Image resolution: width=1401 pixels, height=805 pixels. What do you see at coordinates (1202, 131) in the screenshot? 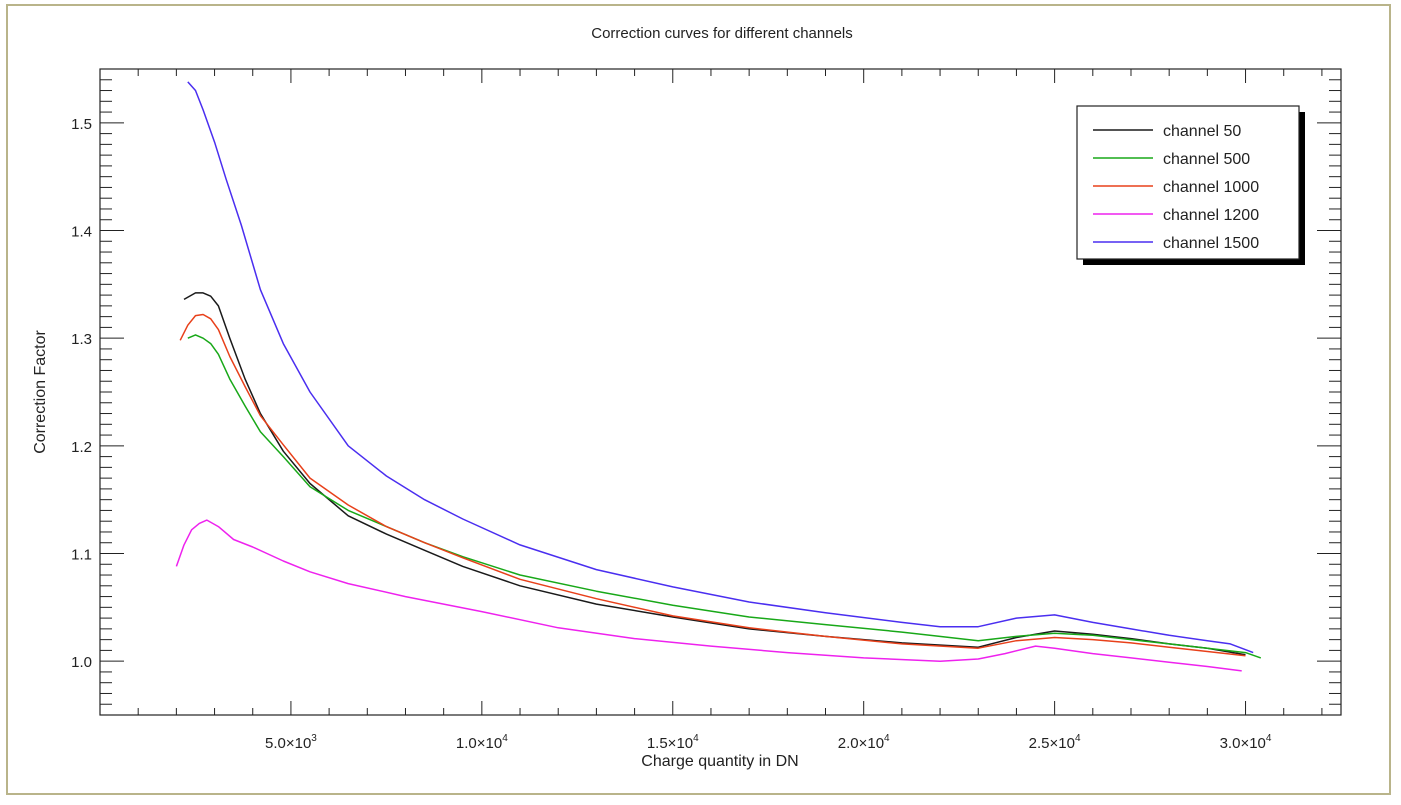
I see `legend-label: channel 50` at bounding box center [1202, 131].